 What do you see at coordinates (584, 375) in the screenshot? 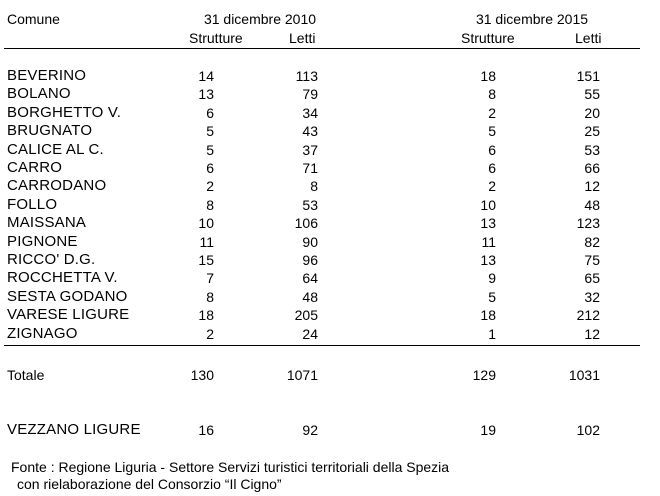
I see `total-letti-2015: 1031` at bounding box center [584, 375].